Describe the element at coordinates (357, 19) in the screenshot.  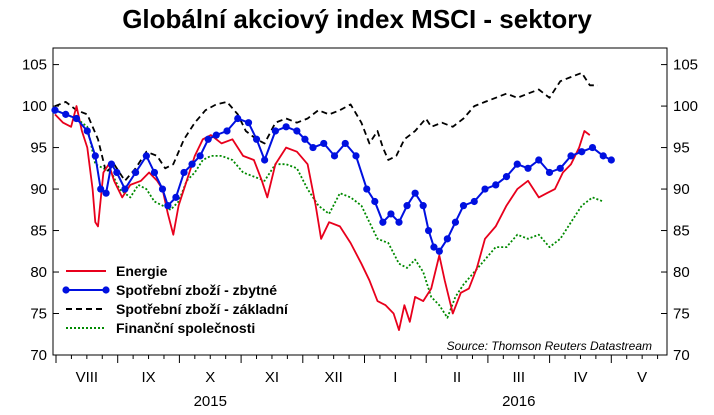
I see `chart-title: Globální akciový index MSCI - sektory` at that location.